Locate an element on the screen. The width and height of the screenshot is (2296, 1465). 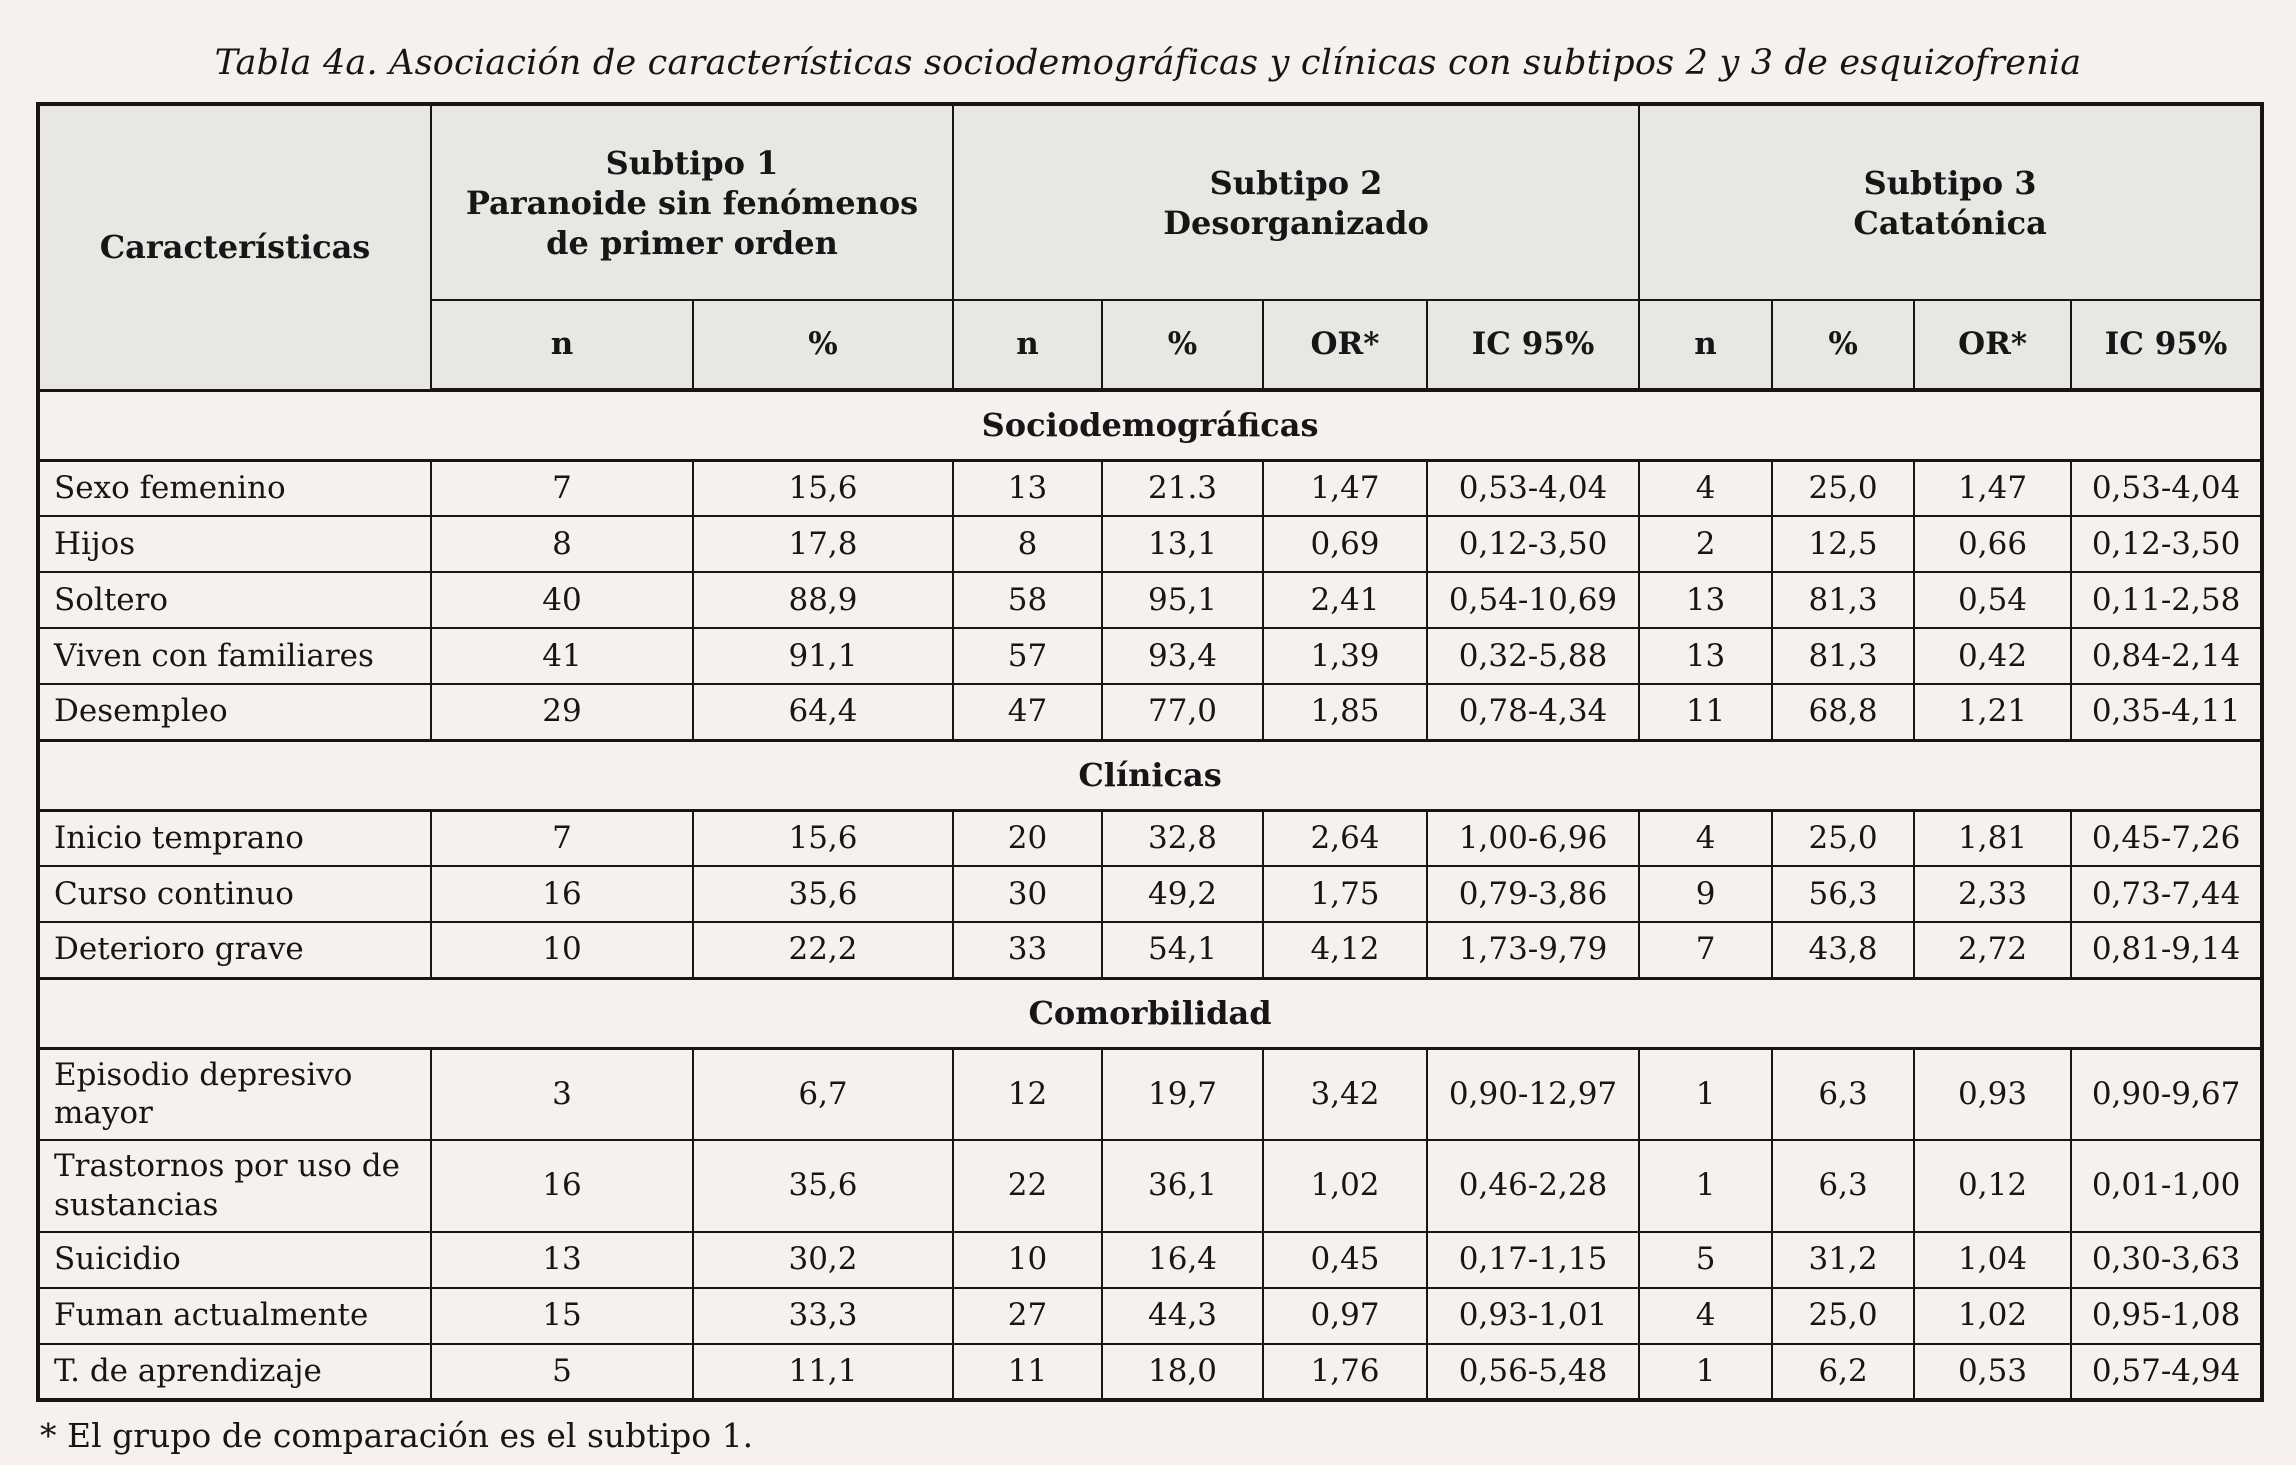
cell-value: 6,3 is located at coordinates (1843, 1094).